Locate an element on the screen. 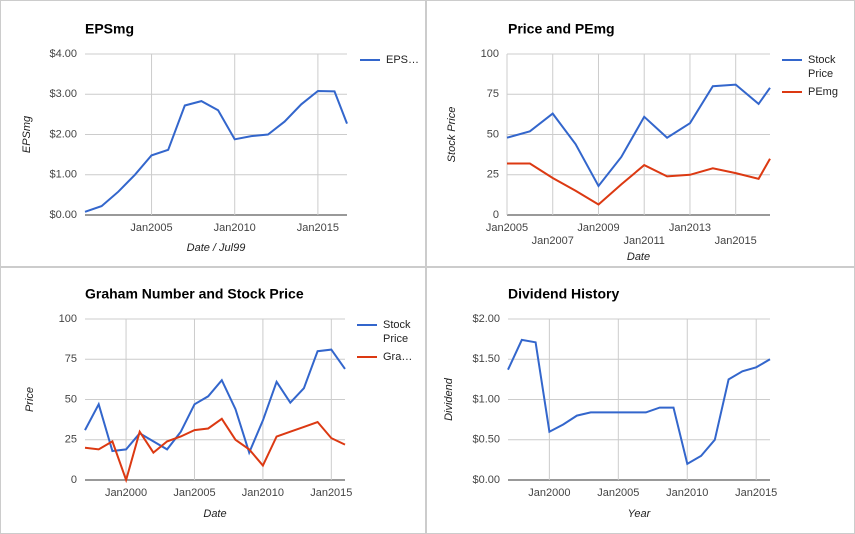  y-axis-label: EPSmg is located at coordinates (27, 134).